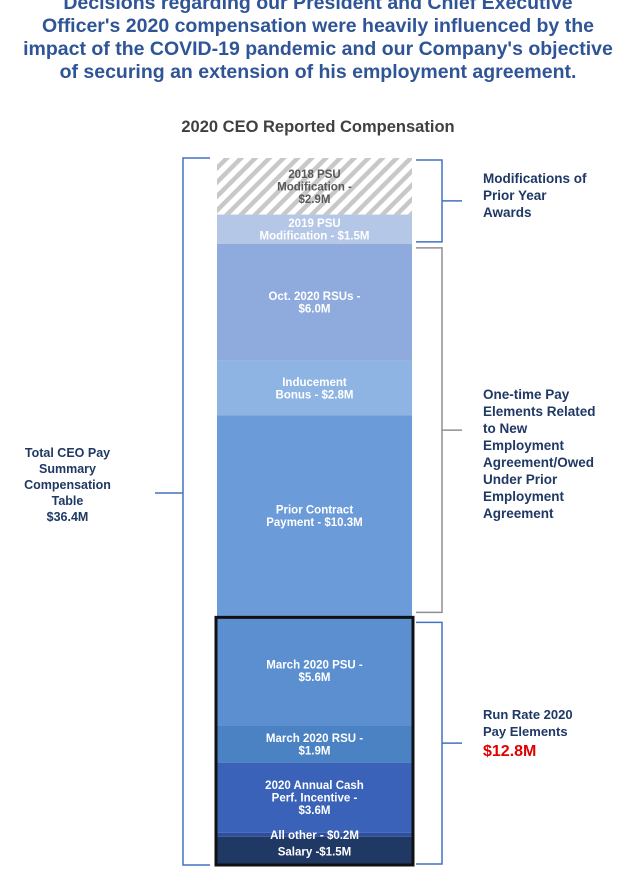  I want to click on annotation-total-line: Table, so click(67, 501).